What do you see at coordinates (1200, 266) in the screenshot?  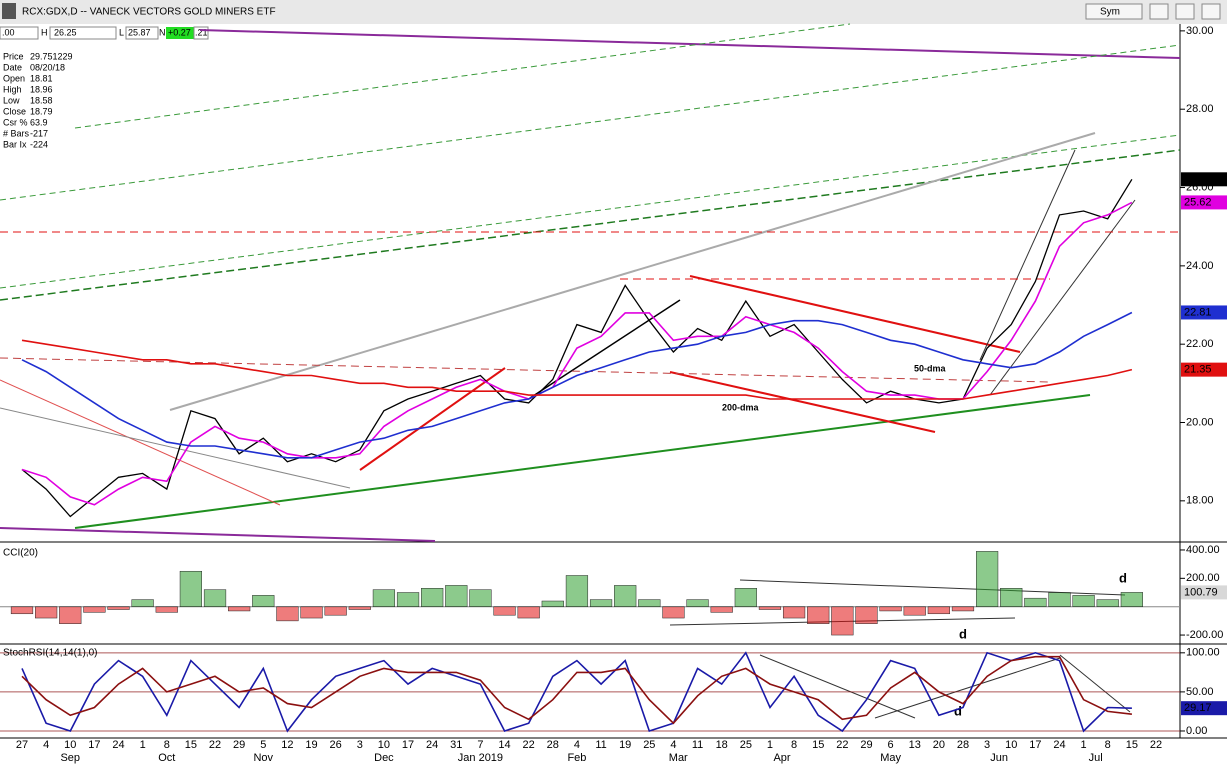 I see `y-tick-label: 24.00` at bounding box center [1200, 266].